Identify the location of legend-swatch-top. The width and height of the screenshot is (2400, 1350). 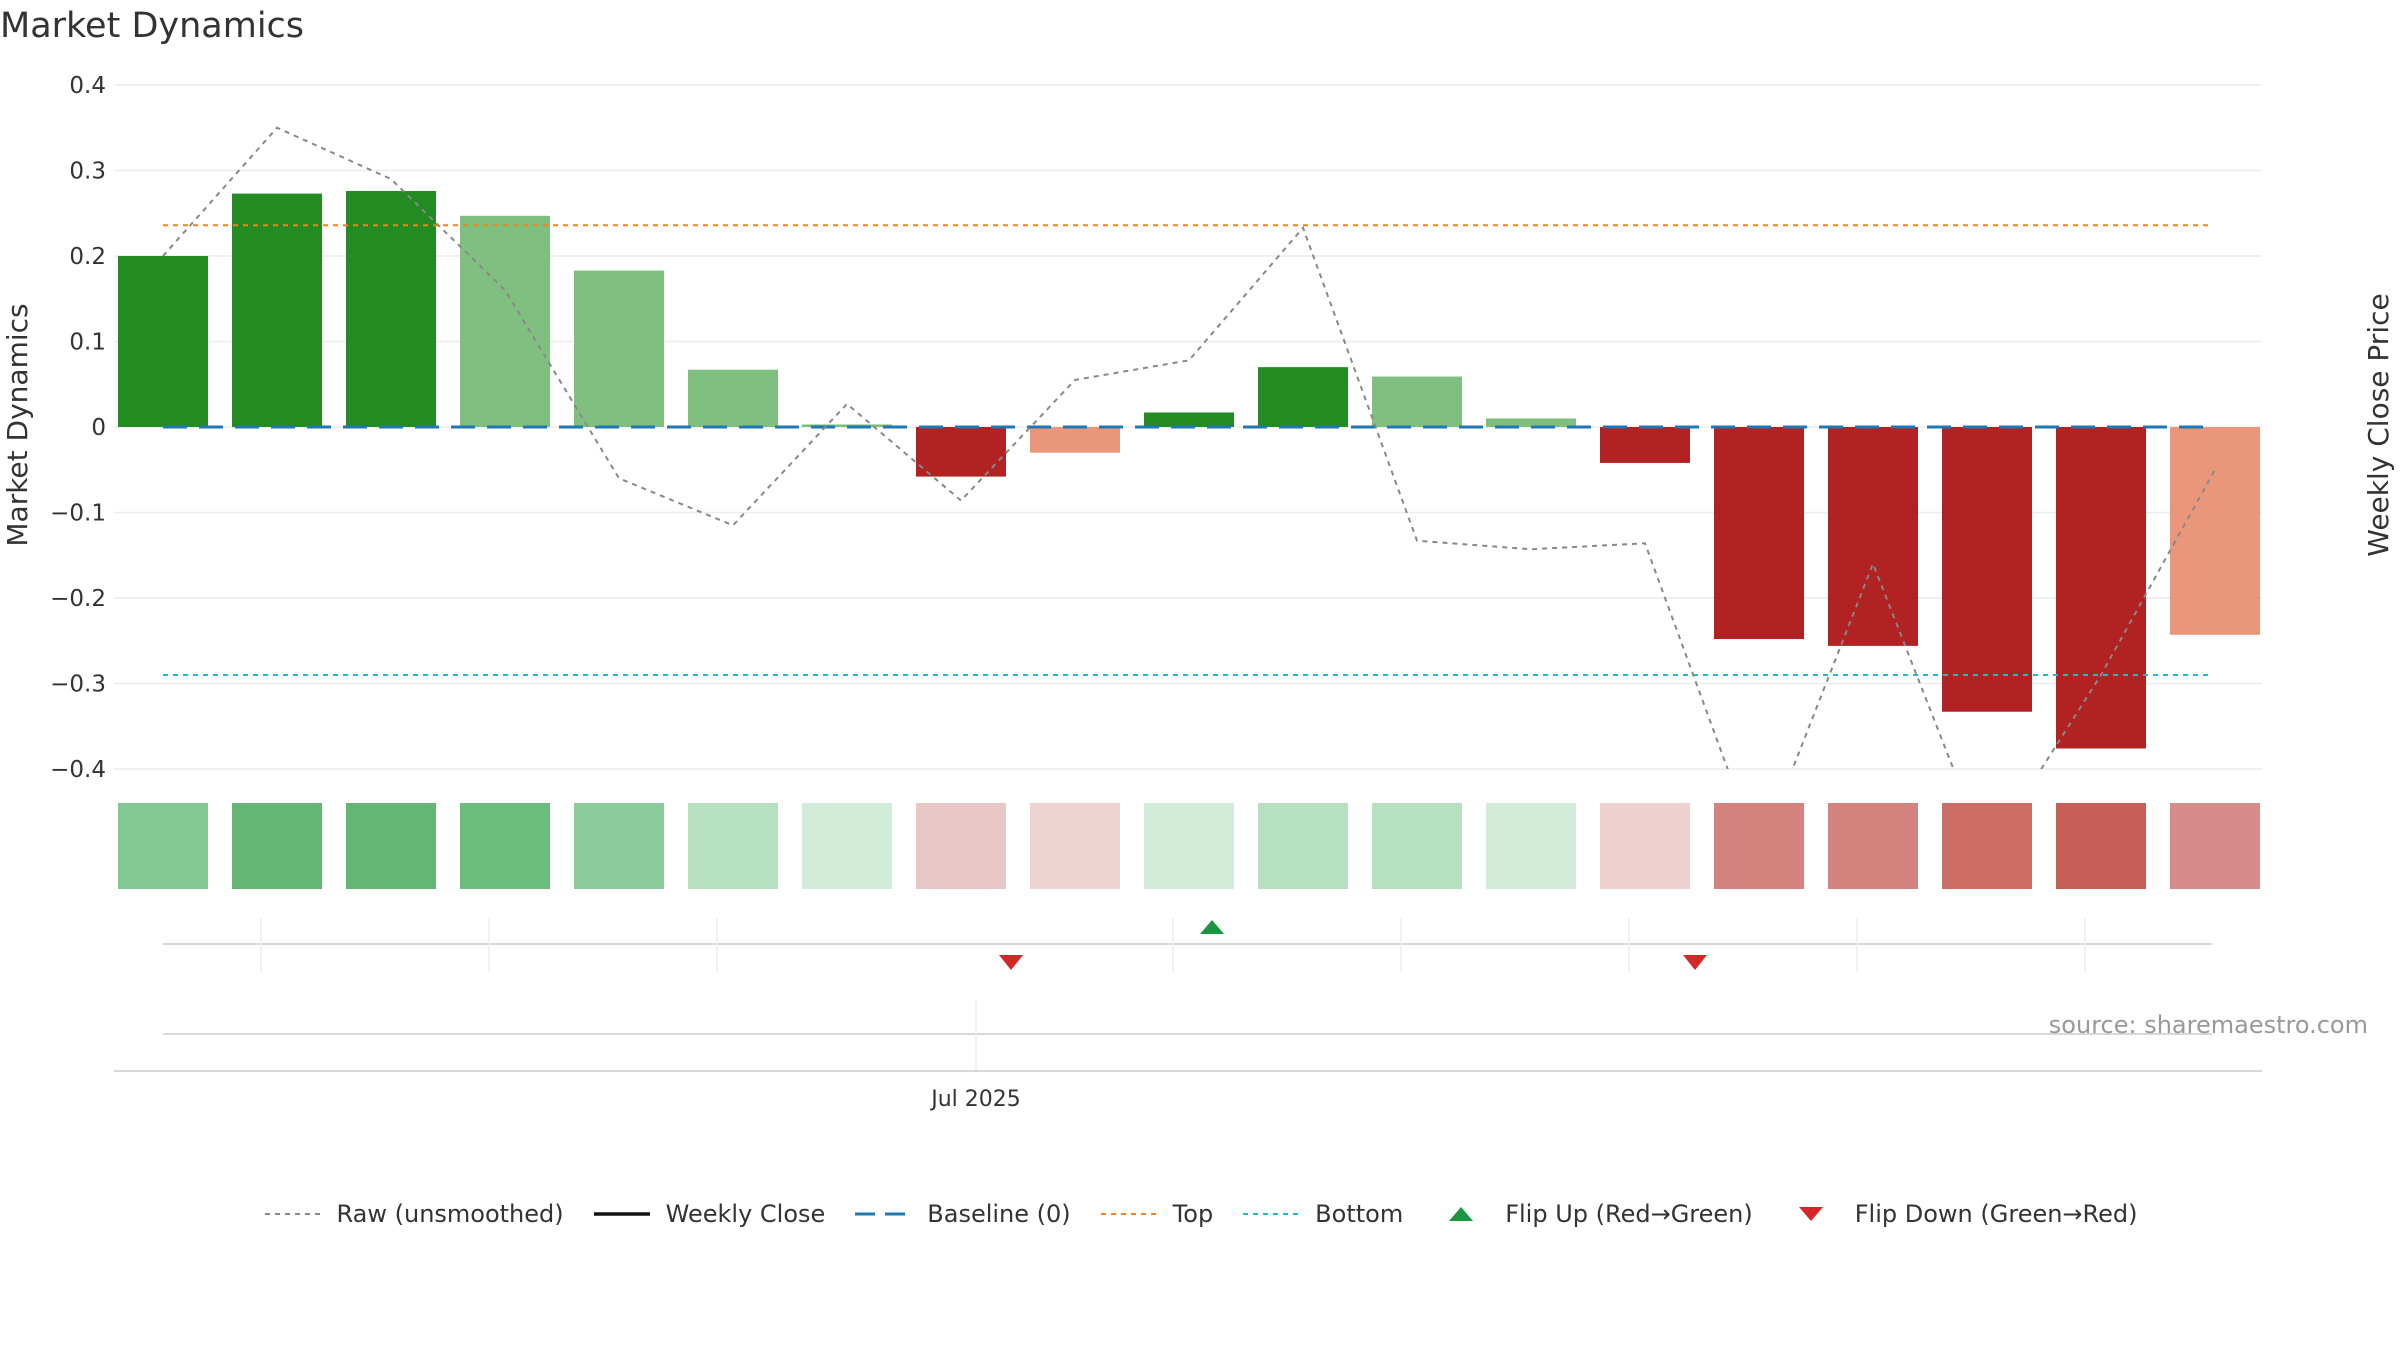
(1128, 1214).